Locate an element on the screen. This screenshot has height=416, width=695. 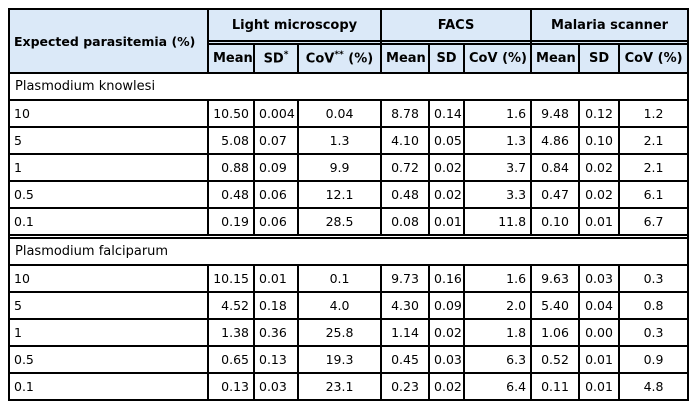
expected-value-cell: 0.5 is located at coordinates (108, 194).